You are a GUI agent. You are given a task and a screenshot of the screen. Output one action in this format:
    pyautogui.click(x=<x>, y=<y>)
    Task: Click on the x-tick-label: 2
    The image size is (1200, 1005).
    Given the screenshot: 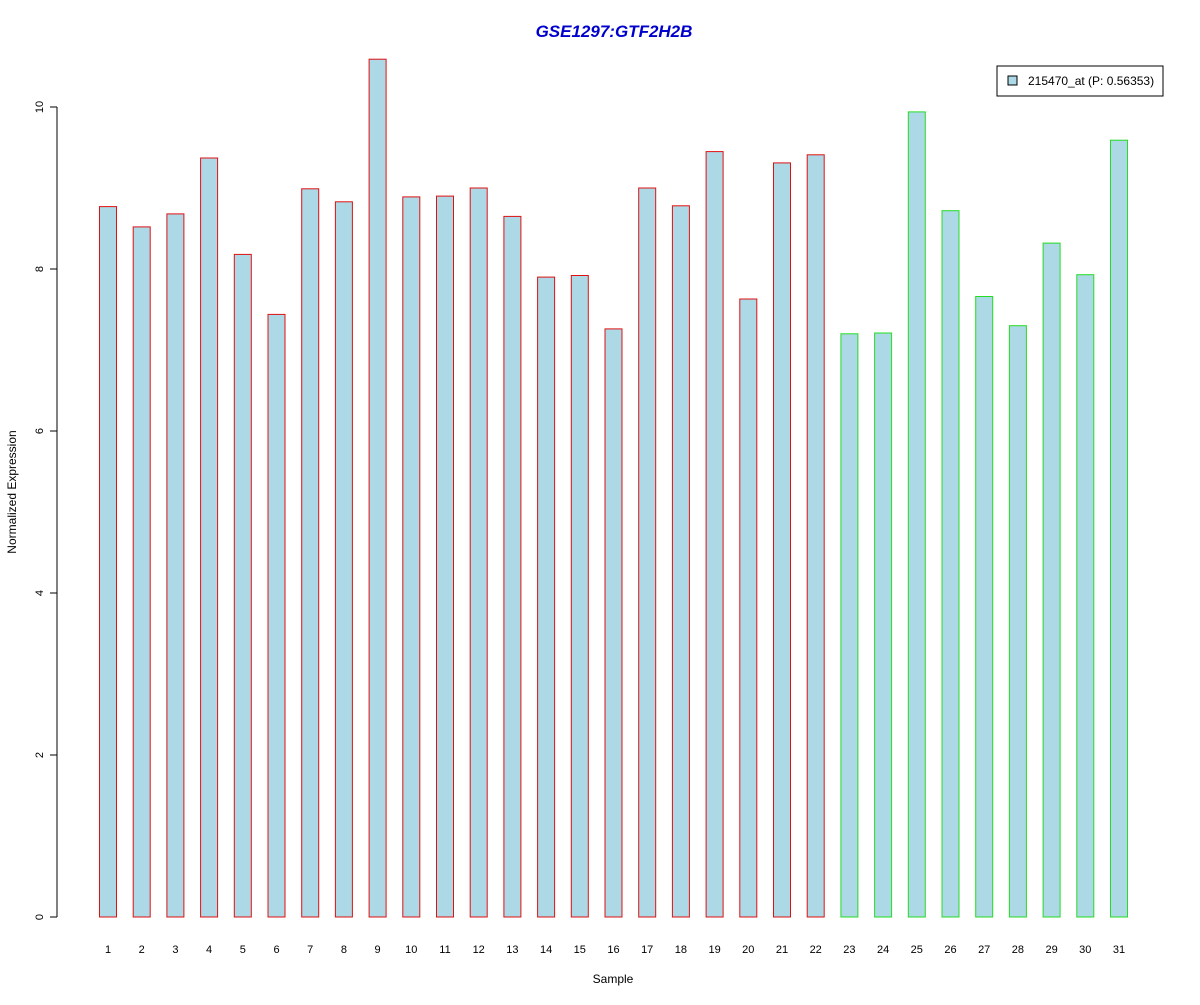 What is the action you would take?
    pyautogui.click(x=142, y=950)
    